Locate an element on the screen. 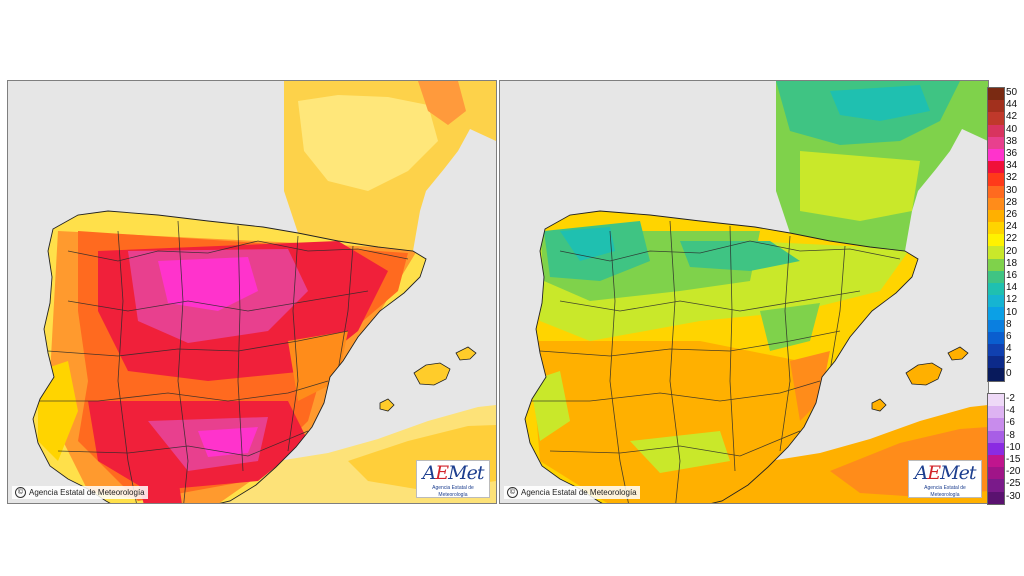 The height and width of the screenshot is (576, 1024). negative-color-bar is located at coordinates (996, 449).